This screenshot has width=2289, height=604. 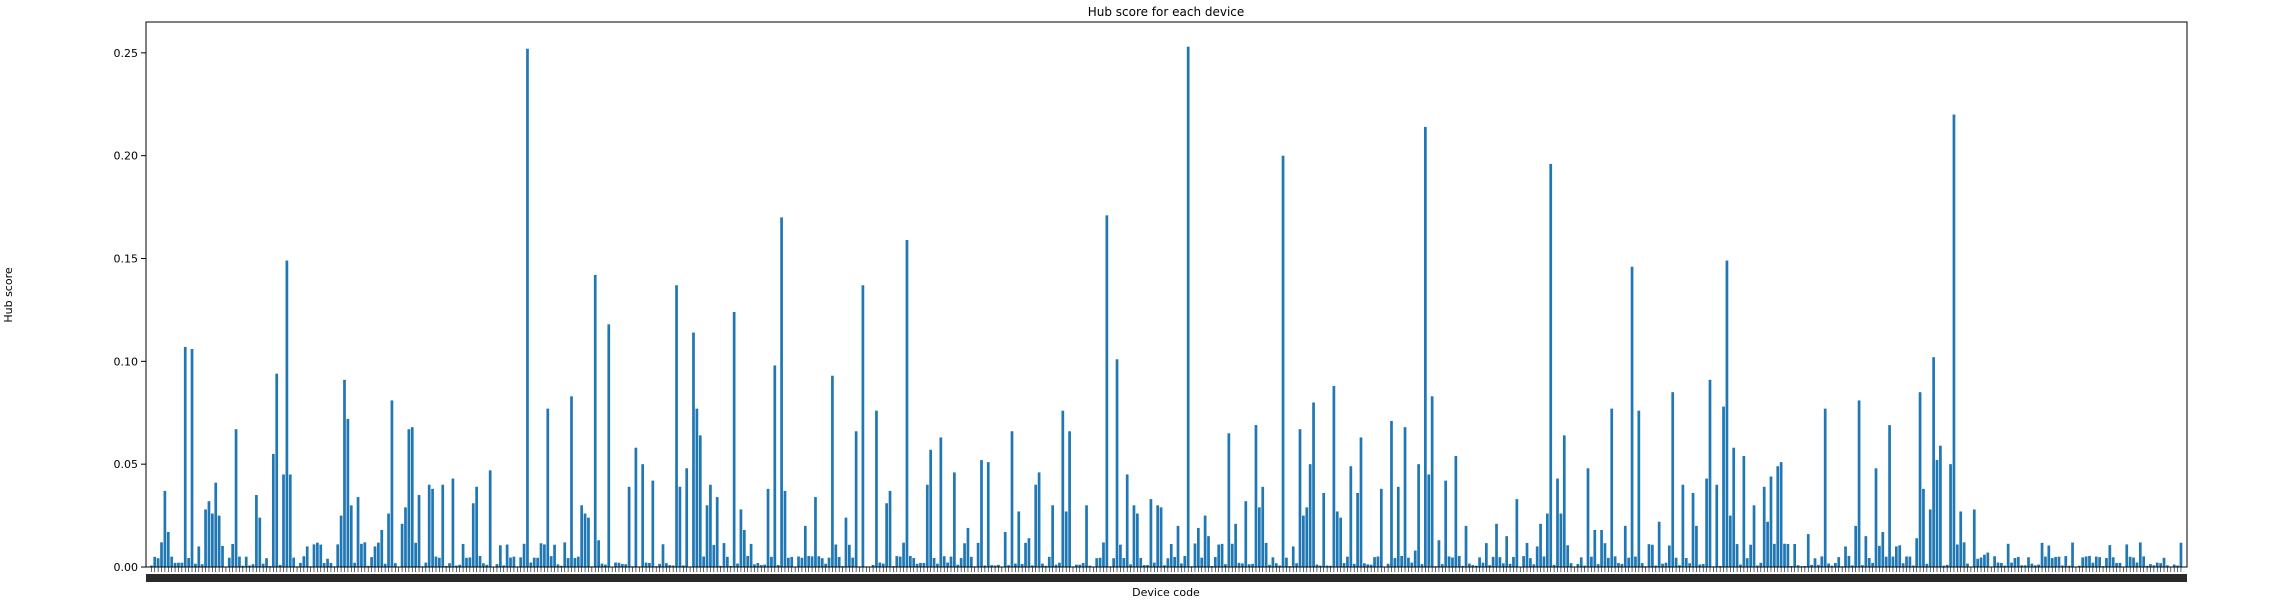 I want to click on y-tick-label: 0.15, so click(x=126, y=259).